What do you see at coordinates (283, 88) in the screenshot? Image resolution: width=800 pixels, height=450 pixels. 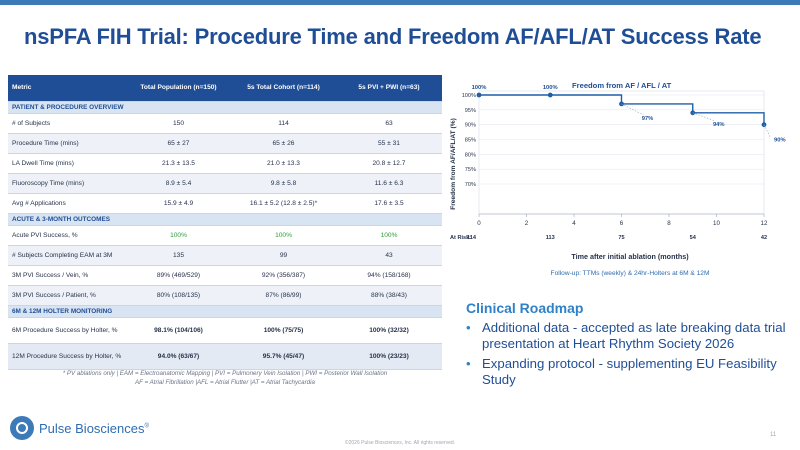 I see `header-5s-total-cohort: 5s Total Cohort (n=114)` at bounding box center [283, 88].